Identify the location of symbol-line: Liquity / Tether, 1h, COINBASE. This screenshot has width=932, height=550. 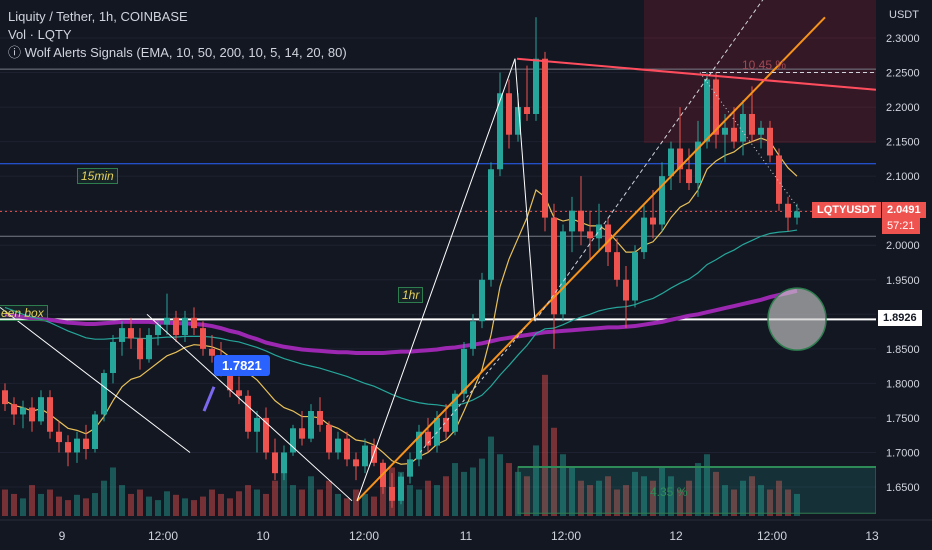
(177, 17).